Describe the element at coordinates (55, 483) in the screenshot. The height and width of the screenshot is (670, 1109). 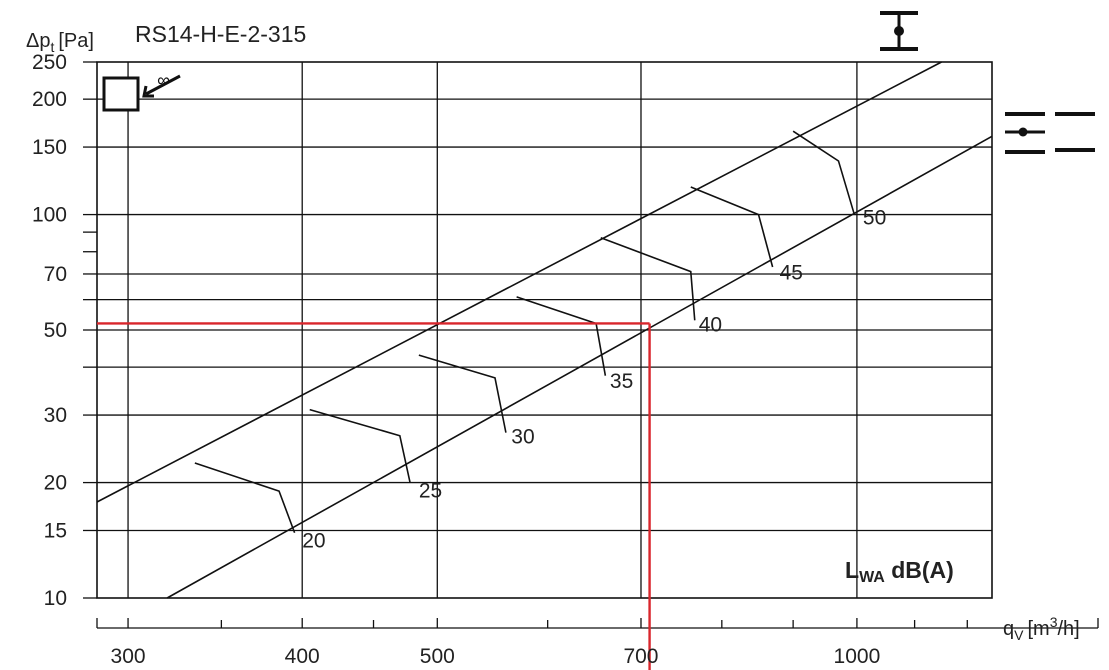
I see `y-tick-label: 20` at that location.